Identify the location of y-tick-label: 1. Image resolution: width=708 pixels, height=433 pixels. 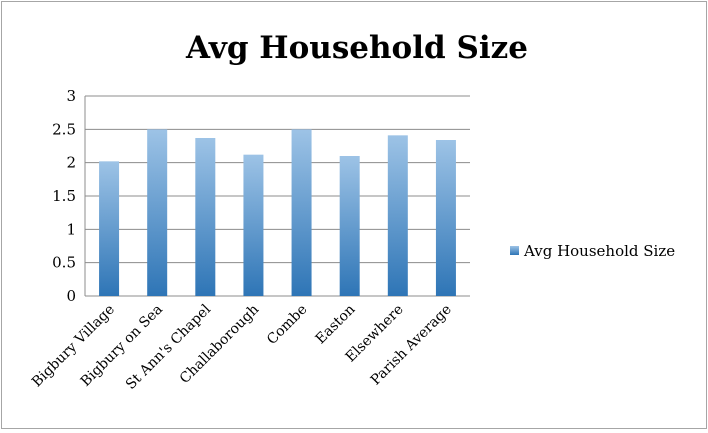
(71, 229).